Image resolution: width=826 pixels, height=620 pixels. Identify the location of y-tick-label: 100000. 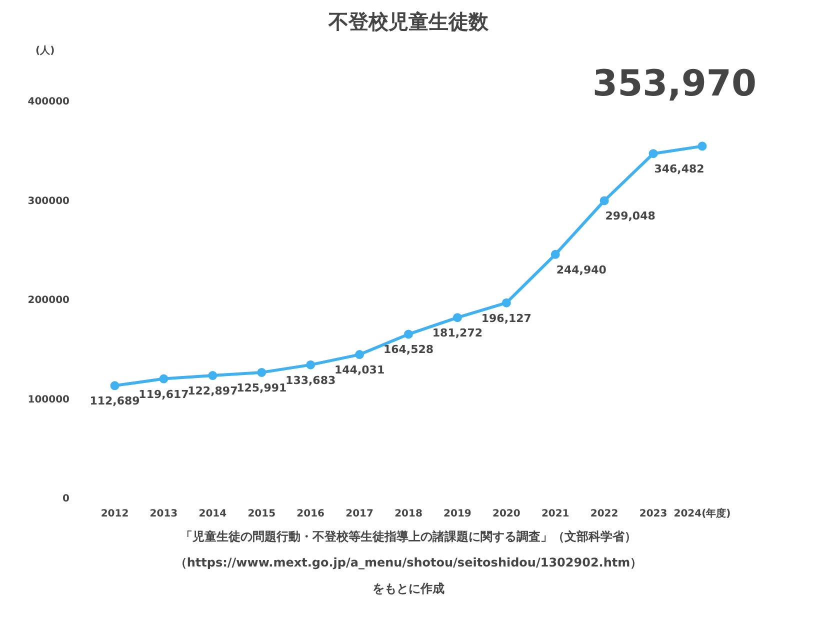
(49, 400).